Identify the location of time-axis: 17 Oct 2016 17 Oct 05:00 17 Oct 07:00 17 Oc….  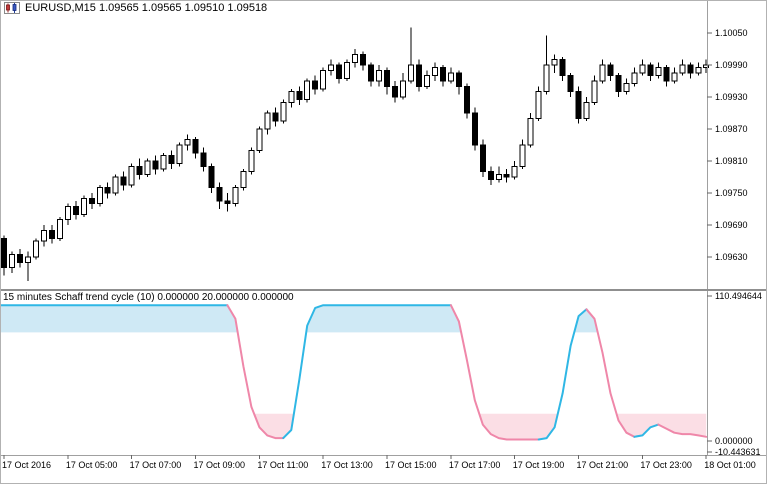
(379, 462).